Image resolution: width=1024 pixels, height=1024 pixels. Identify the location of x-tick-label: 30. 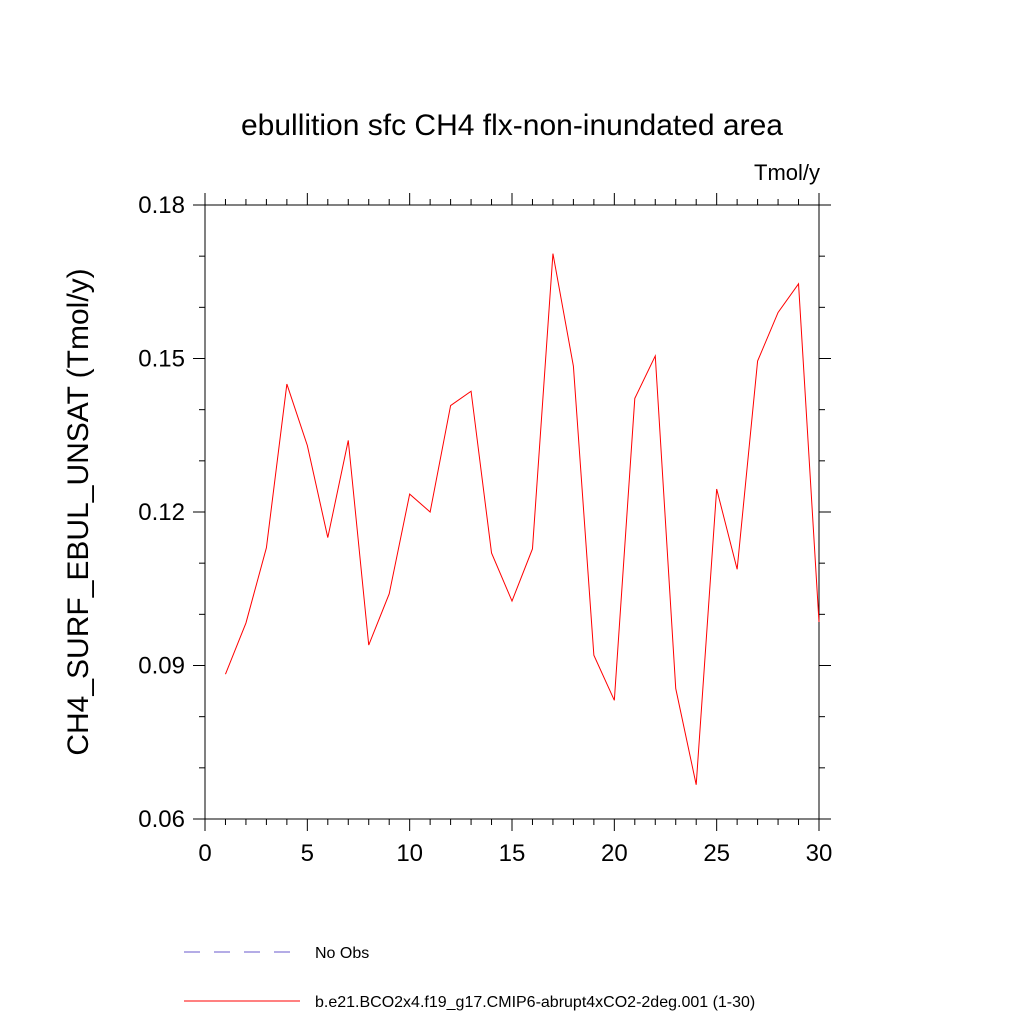
(819, 853).